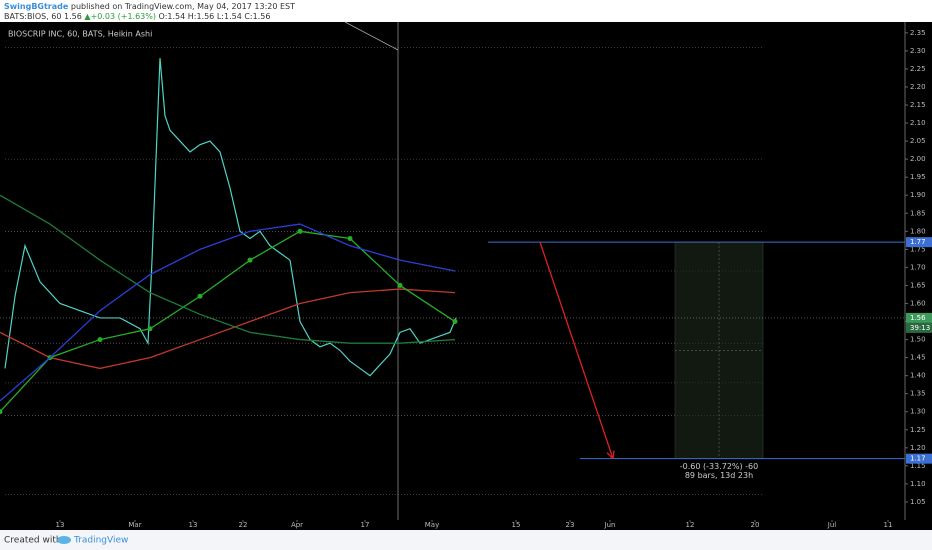 This screenshot has width=932, height=550. Describe the element at coordinates (570, 525) in the screenshot. I see `x-tick-label: 23` at that location.